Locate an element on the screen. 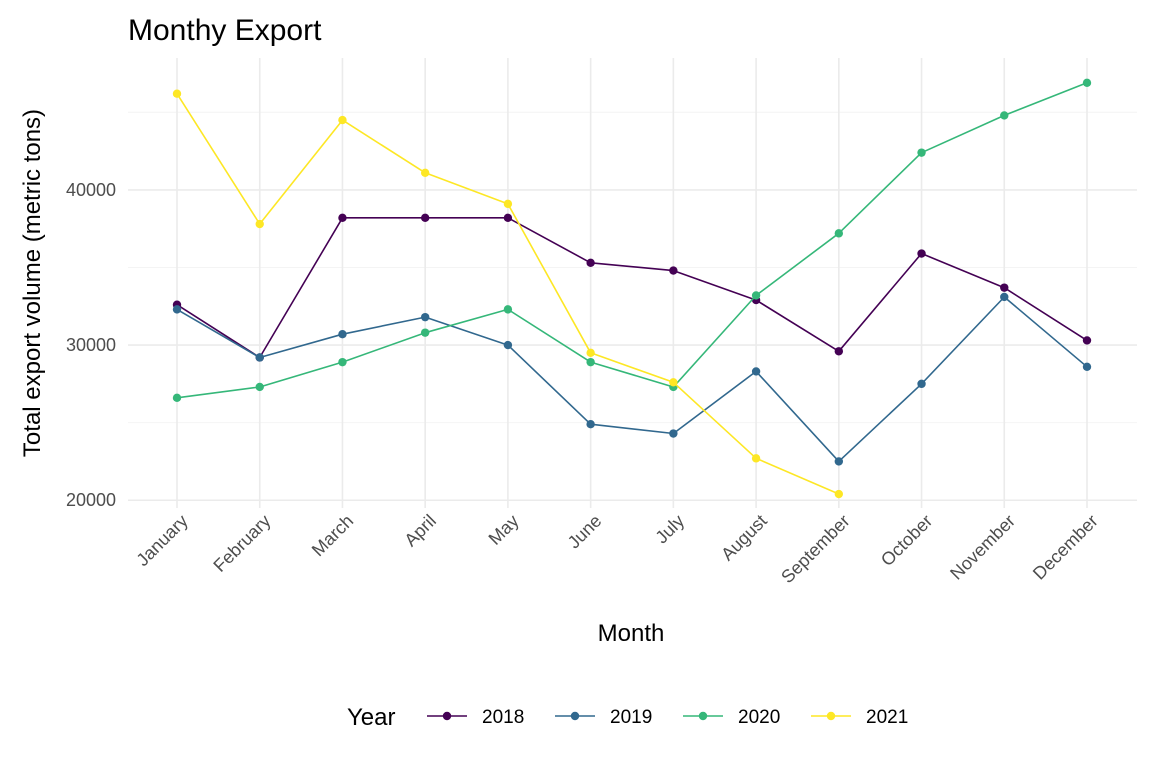 The width and height of the screenshot is (1152, 768). legend-item-2019: 2019 is located at coordinates (603, 717).